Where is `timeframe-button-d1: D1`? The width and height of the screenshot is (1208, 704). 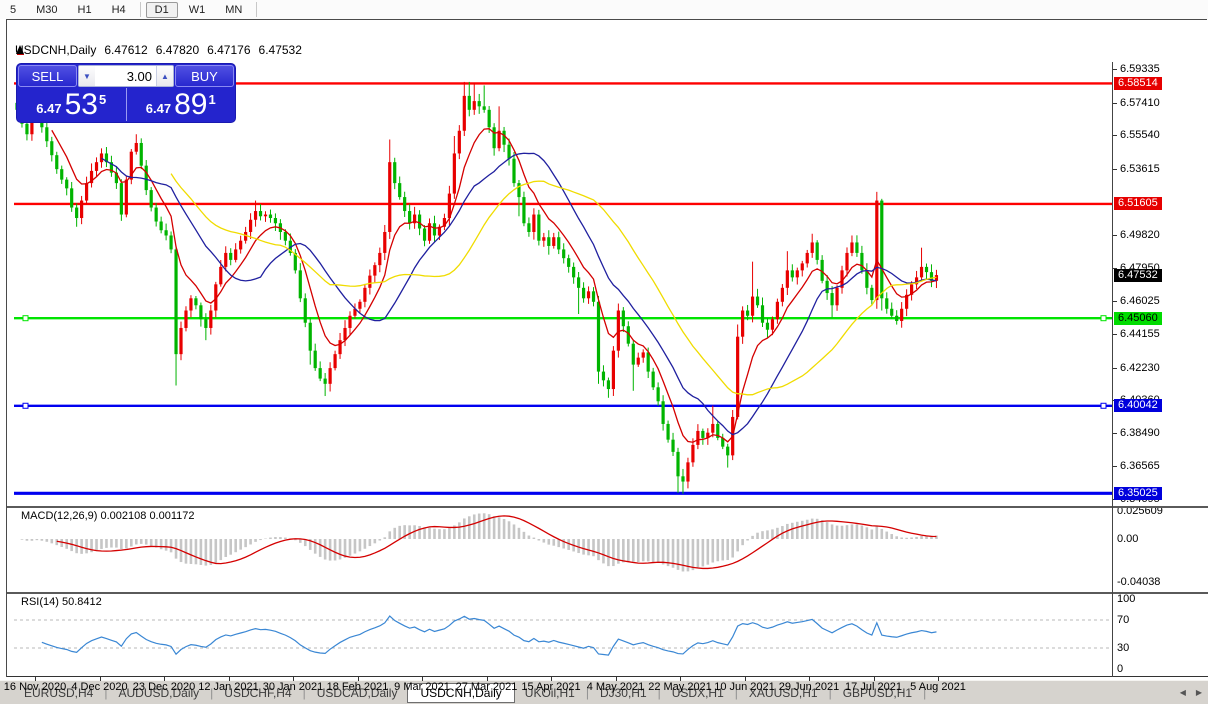 timeframe-button-d1: D1 is located at coordinates (161, 9).